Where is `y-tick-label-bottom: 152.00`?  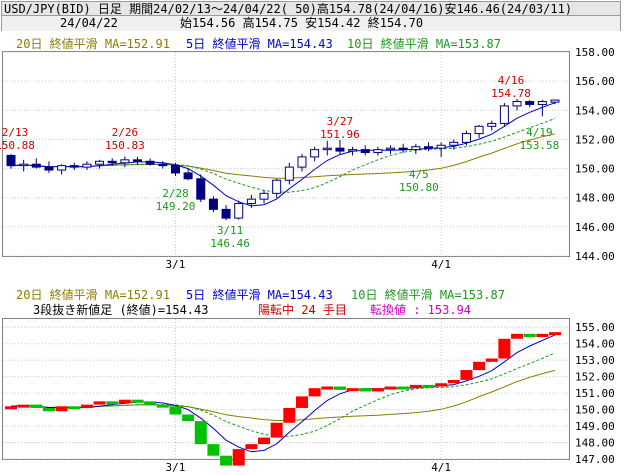 y-tick-label-bottom: 152.00 is located at coordinates (595, 377).